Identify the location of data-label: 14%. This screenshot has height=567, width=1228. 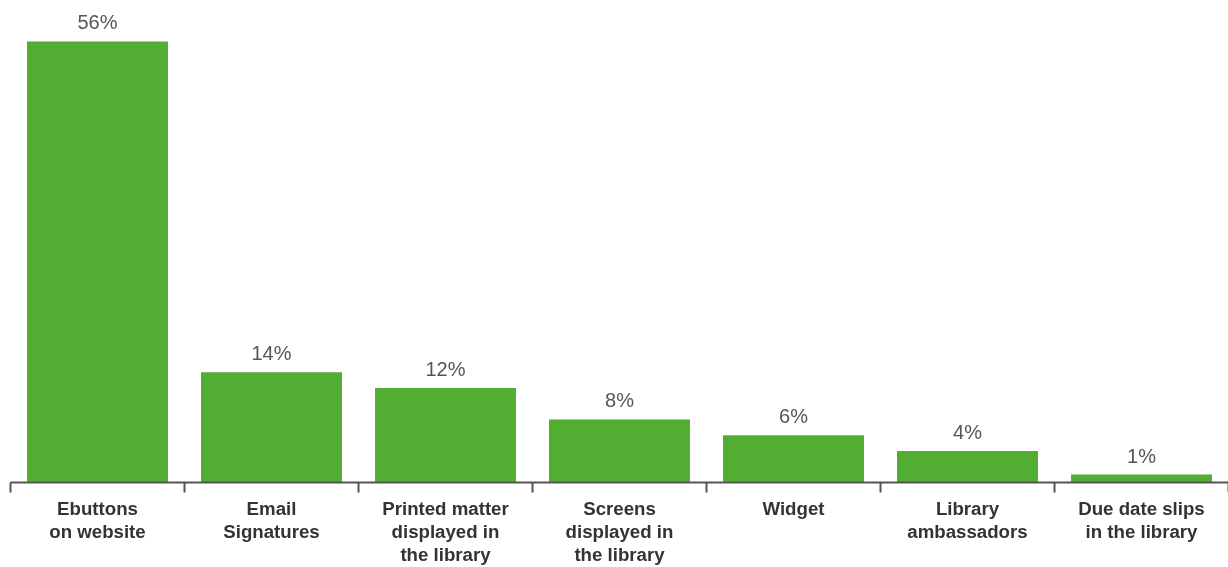
(271, 353).